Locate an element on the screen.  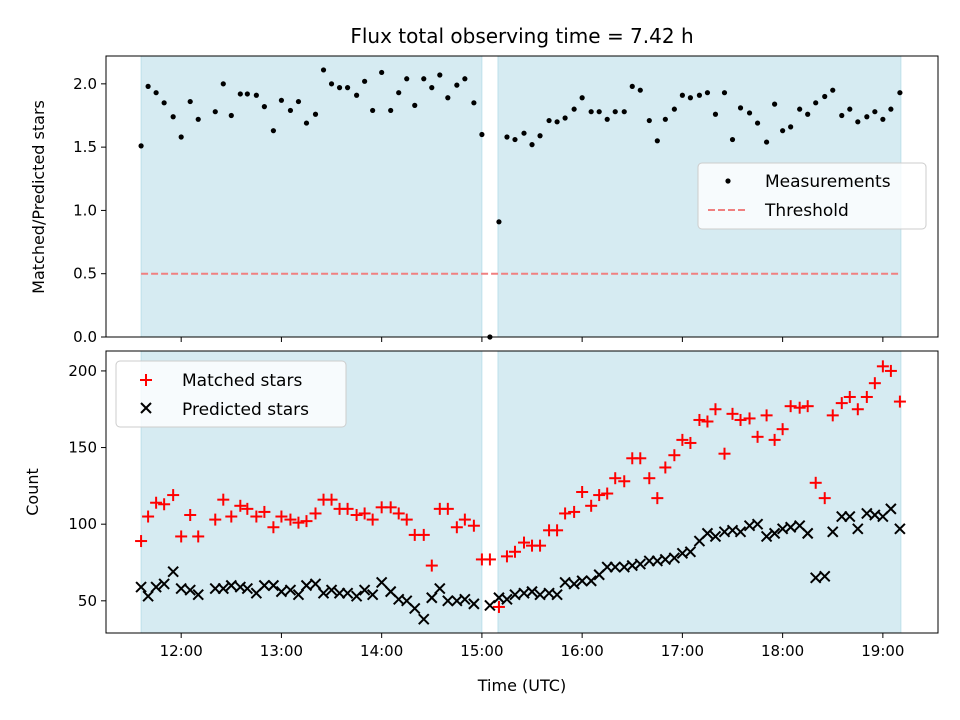
x-tick-label: 17:00 is located at coordinates (682, 651).